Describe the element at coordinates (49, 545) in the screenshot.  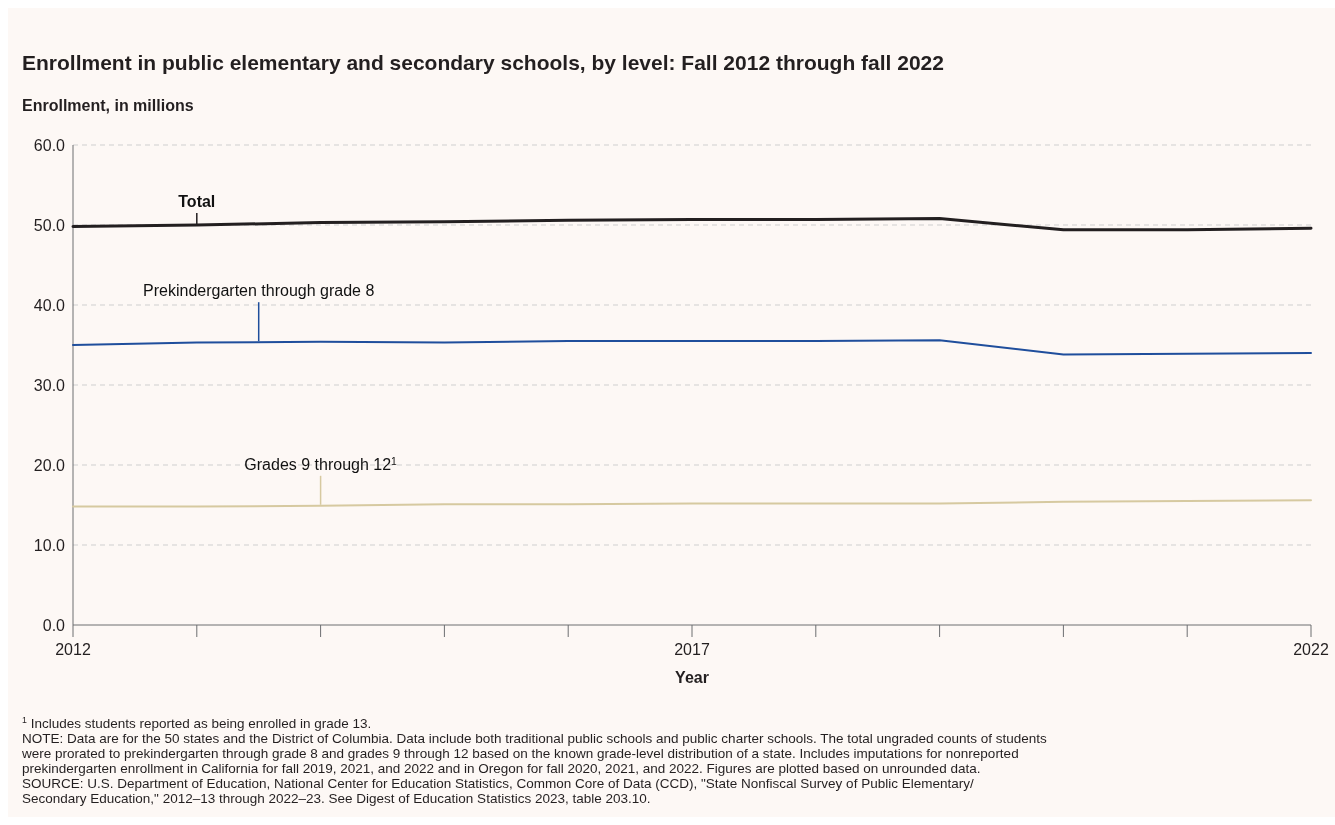
I see `y-tick-label: 10.0` at that location.